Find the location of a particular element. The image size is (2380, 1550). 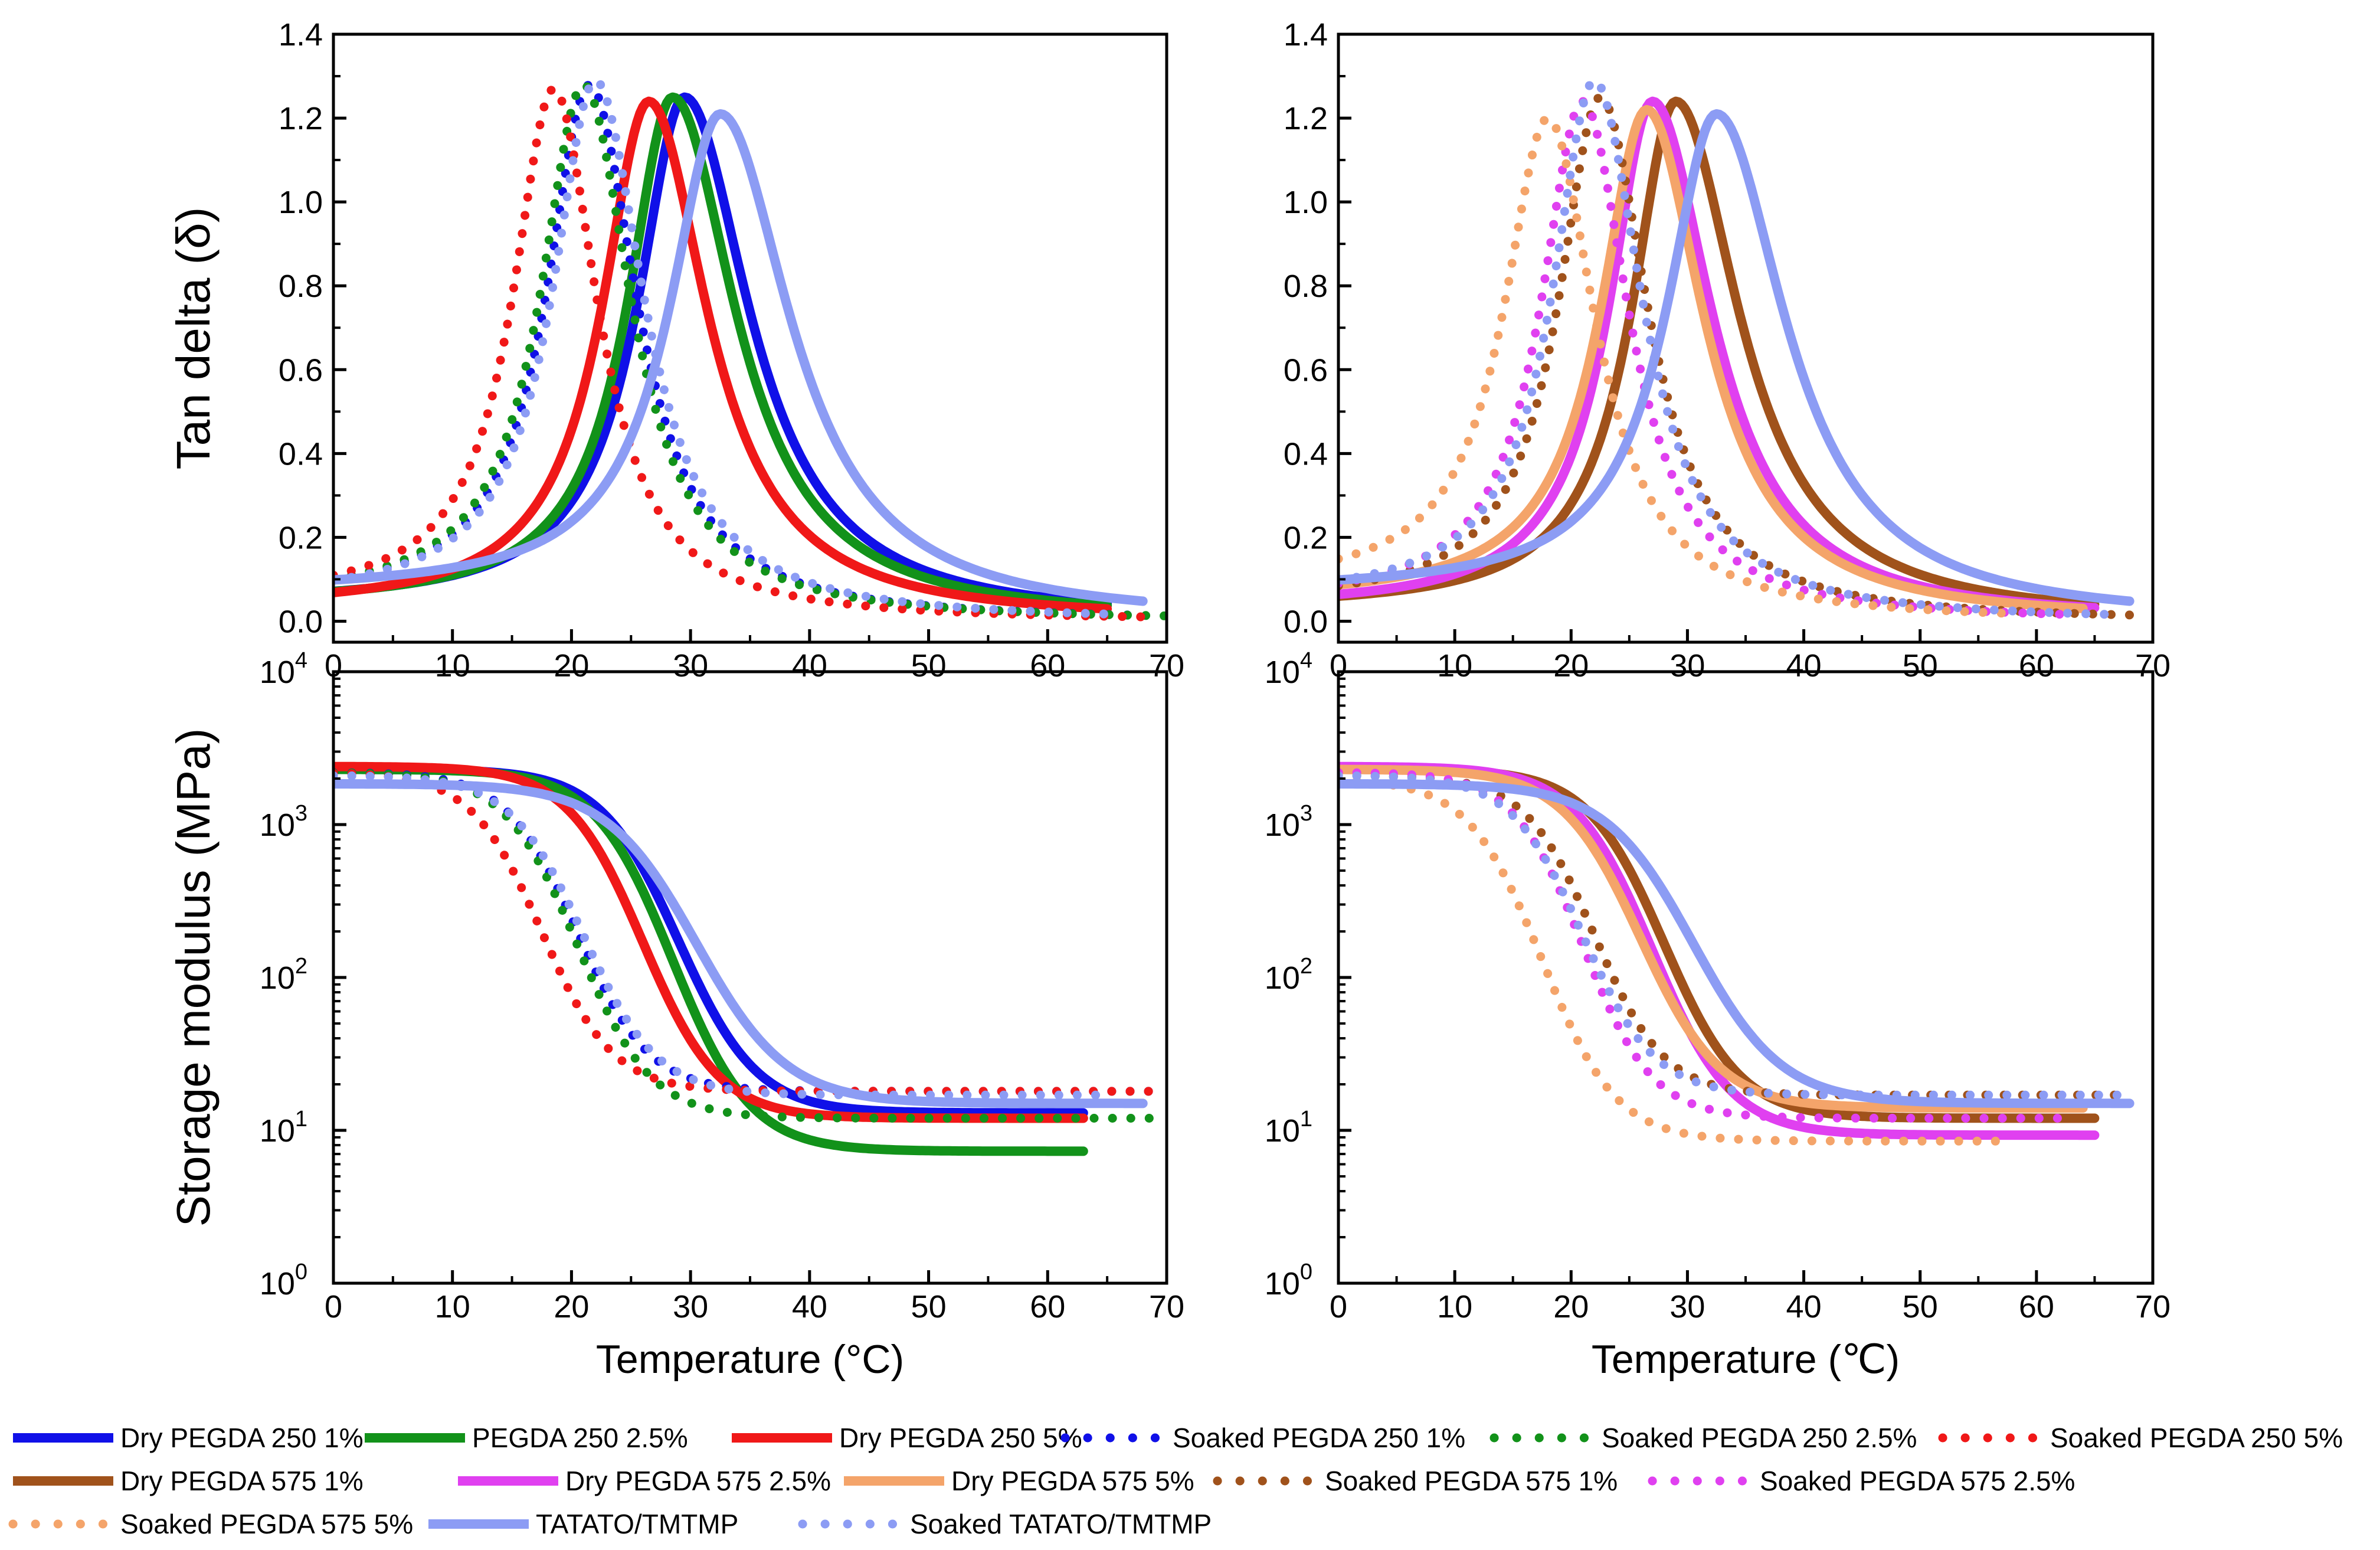

tan-left-series-group is located at coordinates (750, 349).